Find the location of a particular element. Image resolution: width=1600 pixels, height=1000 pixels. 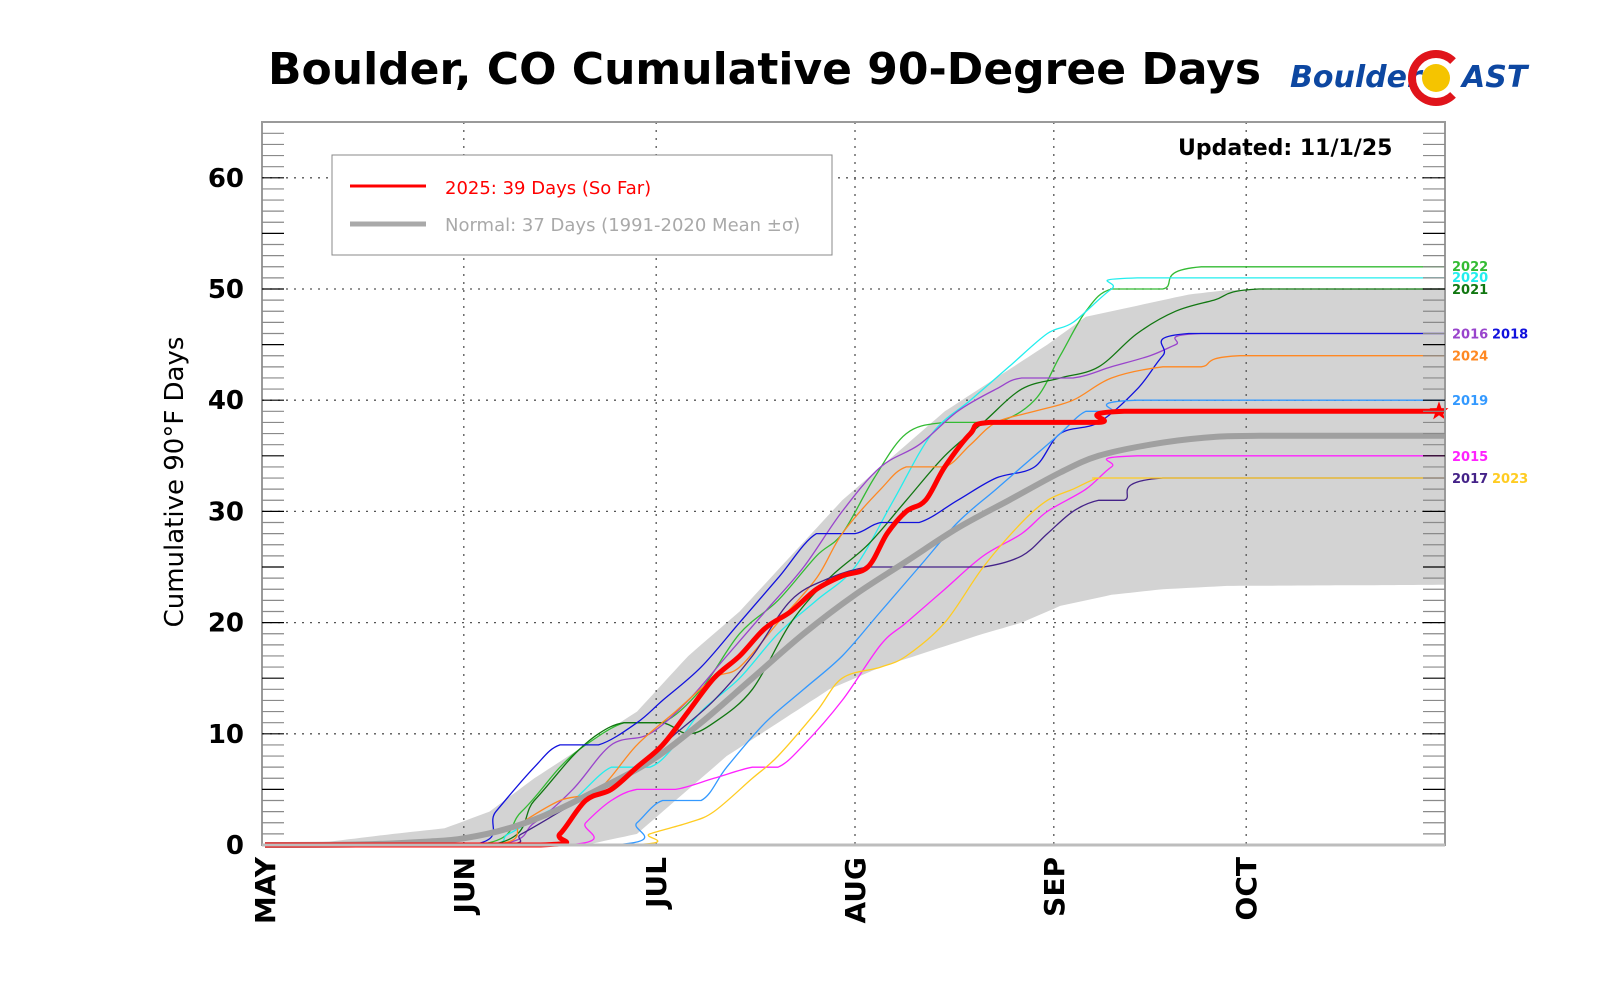

y-tick-label: 60 is located at coordinates (226, 179).